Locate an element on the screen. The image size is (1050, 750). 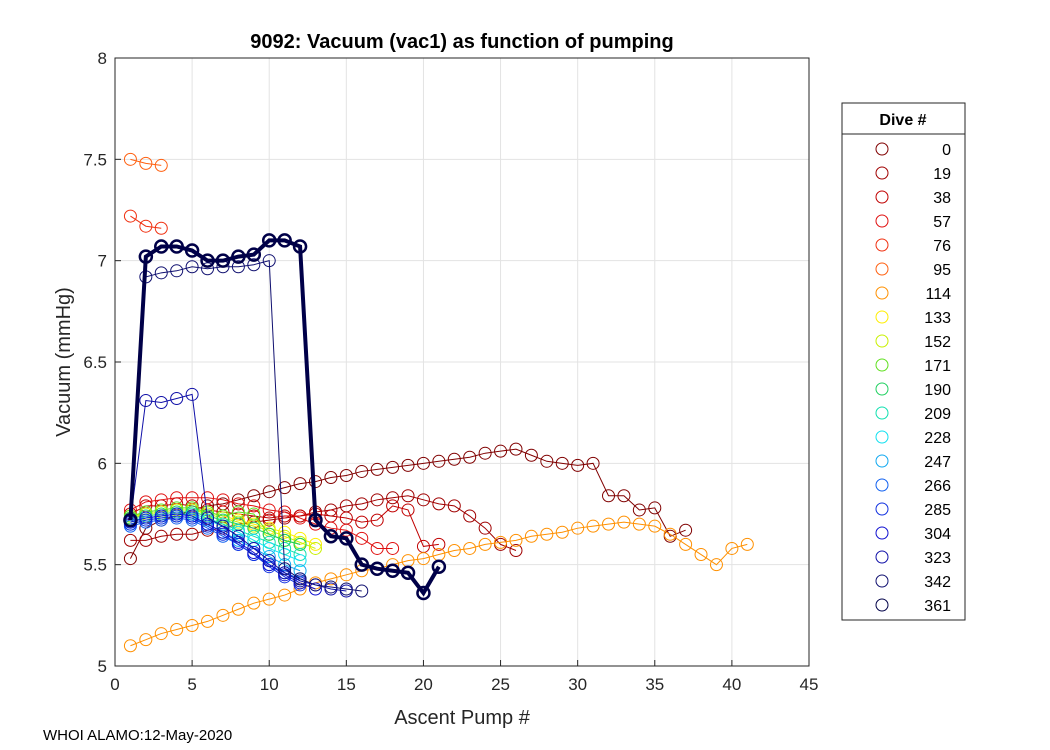
legend-label: 247 is located at coordinates (937, 462).